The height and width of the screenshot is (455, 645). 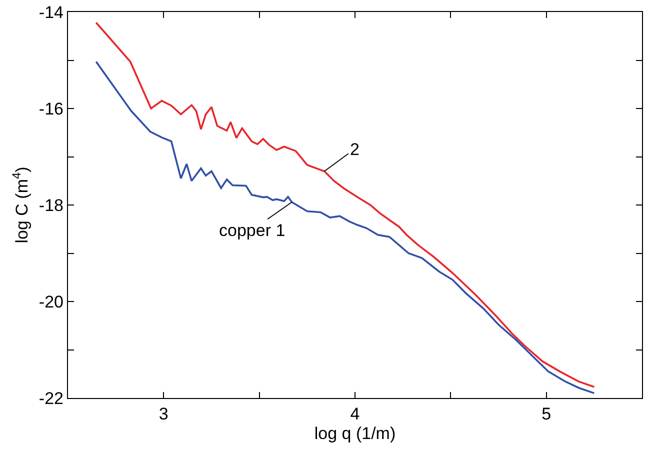 What do you see at coordinates (163, 414) in the screenshot?
I see `x-tick-label: 3` at bounding box center [163, 414].